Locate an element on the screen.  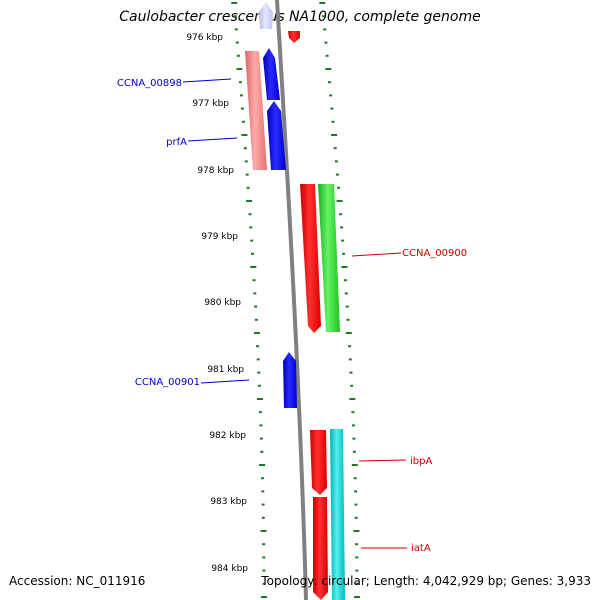
gene-label: ibpA is located at coordinates (421, 461).